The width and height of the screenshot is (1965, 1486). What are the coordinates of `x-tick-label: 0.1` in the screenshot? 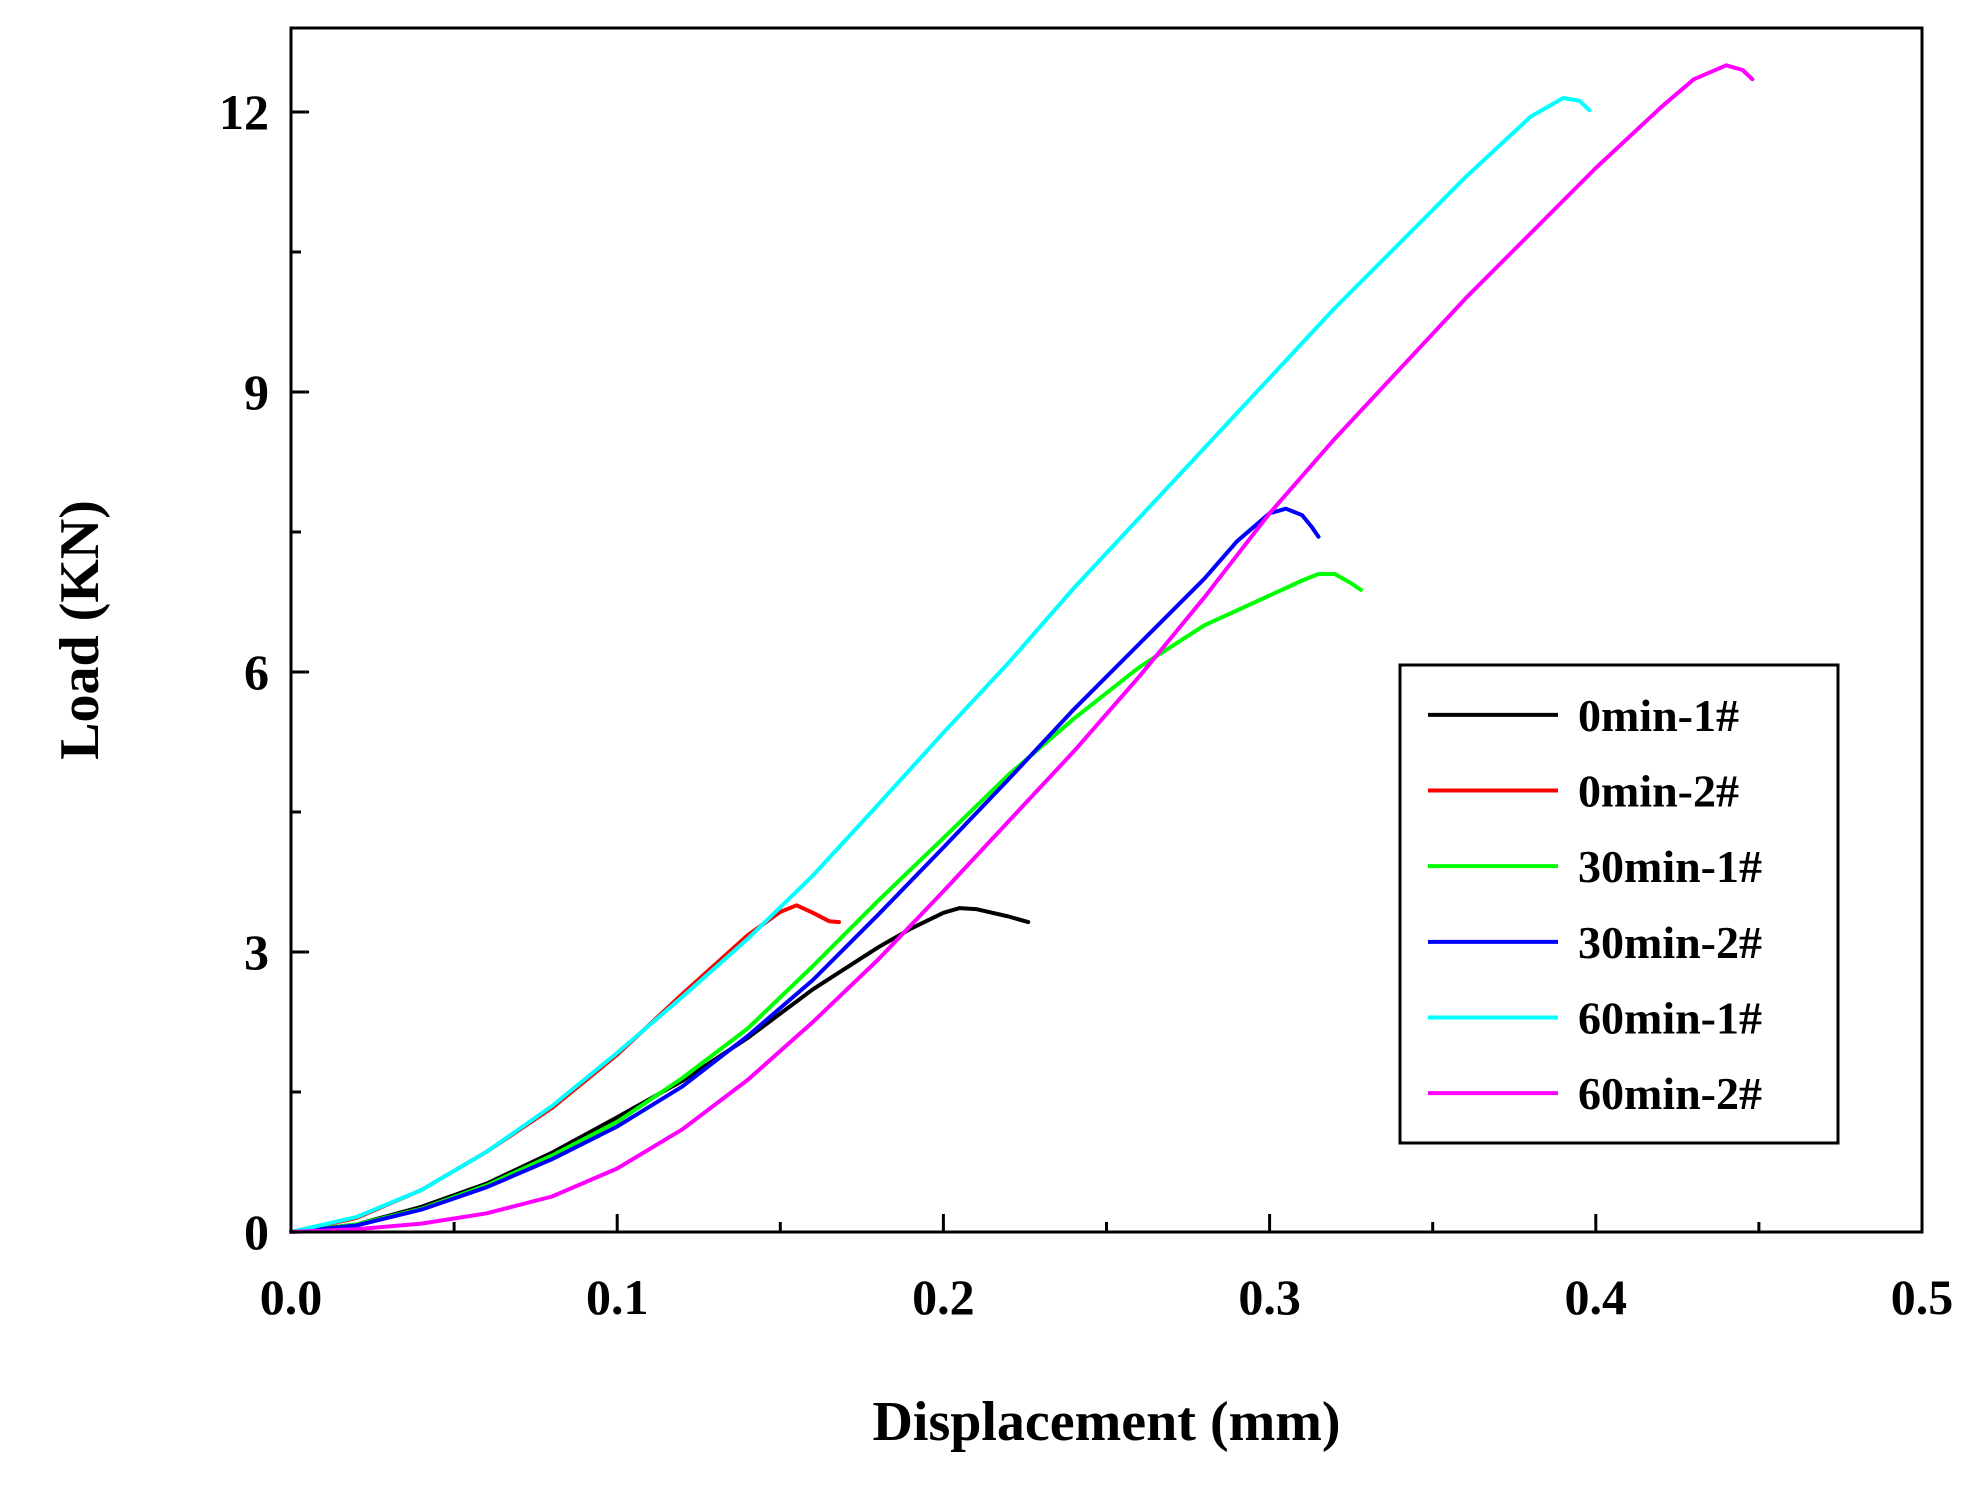 It's located at (617, 1297).